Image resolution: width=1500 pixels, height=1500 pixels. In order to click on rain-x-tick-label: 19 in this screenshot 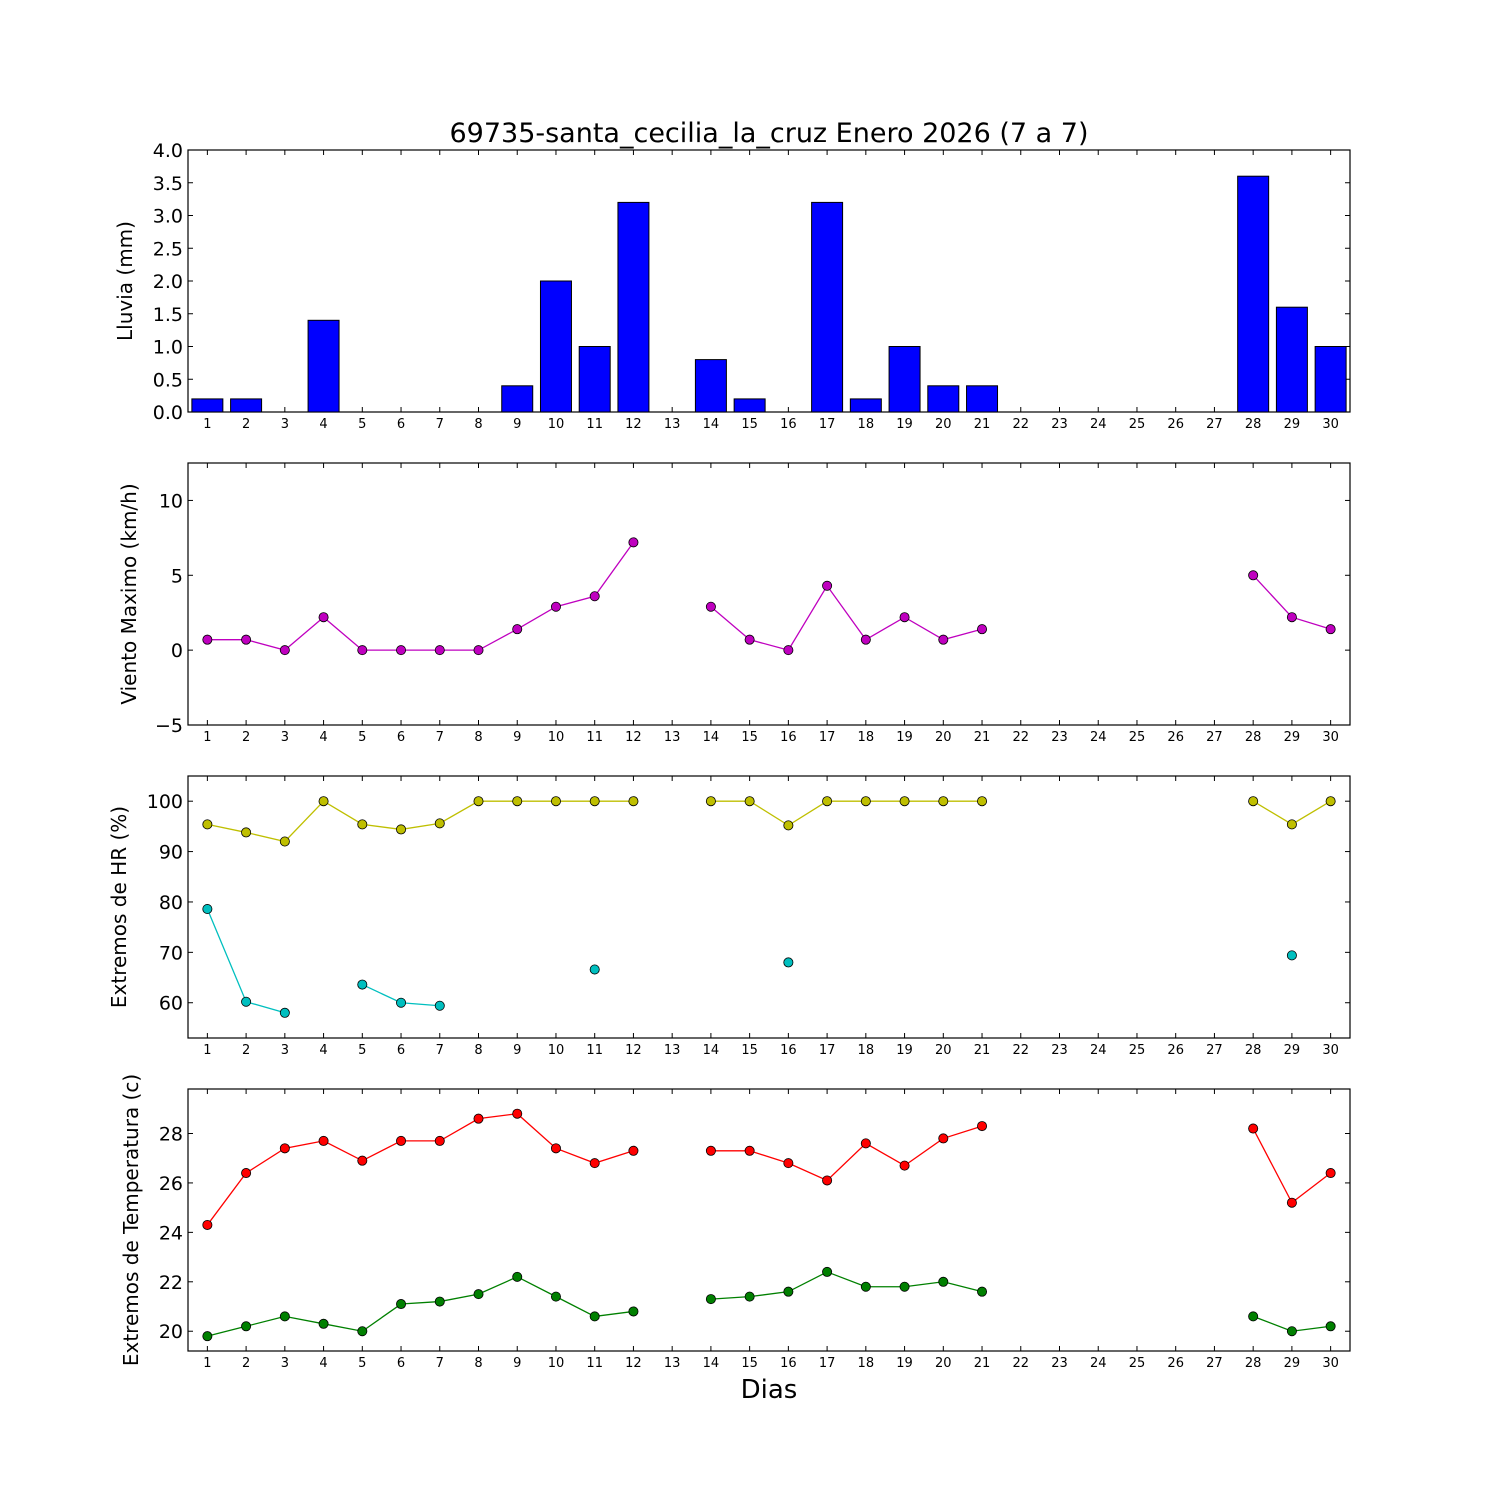, I will do `click(904, 424)`.